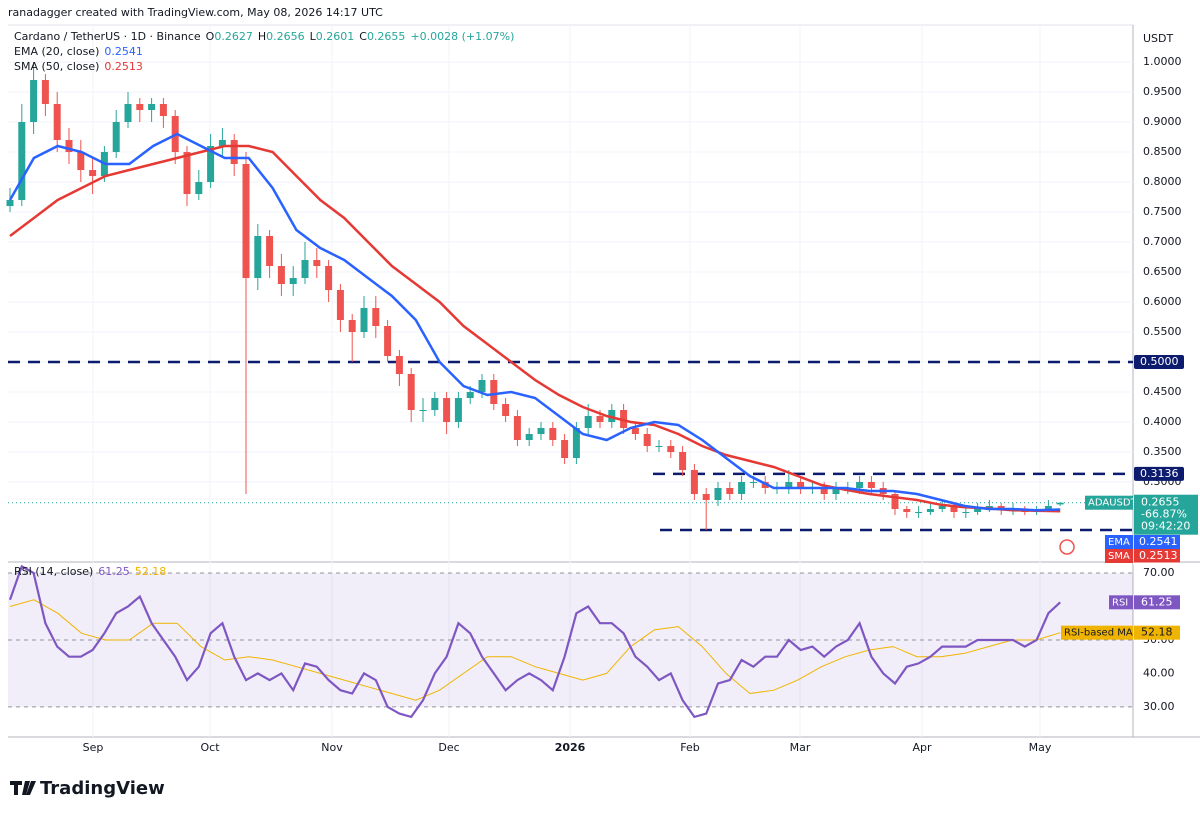 Image resolution: width=1200 pixels, height=815 pixels. I want to click on x-tick-label: Nov, so click(332, 747).